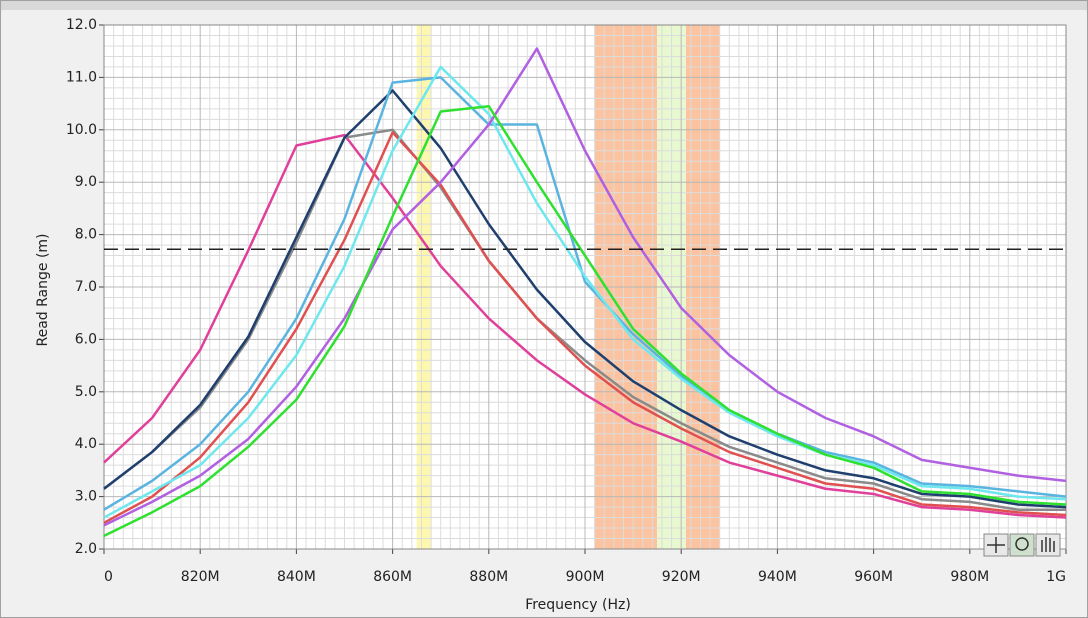 Image resolution: width=1088 pixels, height=618 pixels. I want to click on x-tick-label: 0, so click(108, 577).